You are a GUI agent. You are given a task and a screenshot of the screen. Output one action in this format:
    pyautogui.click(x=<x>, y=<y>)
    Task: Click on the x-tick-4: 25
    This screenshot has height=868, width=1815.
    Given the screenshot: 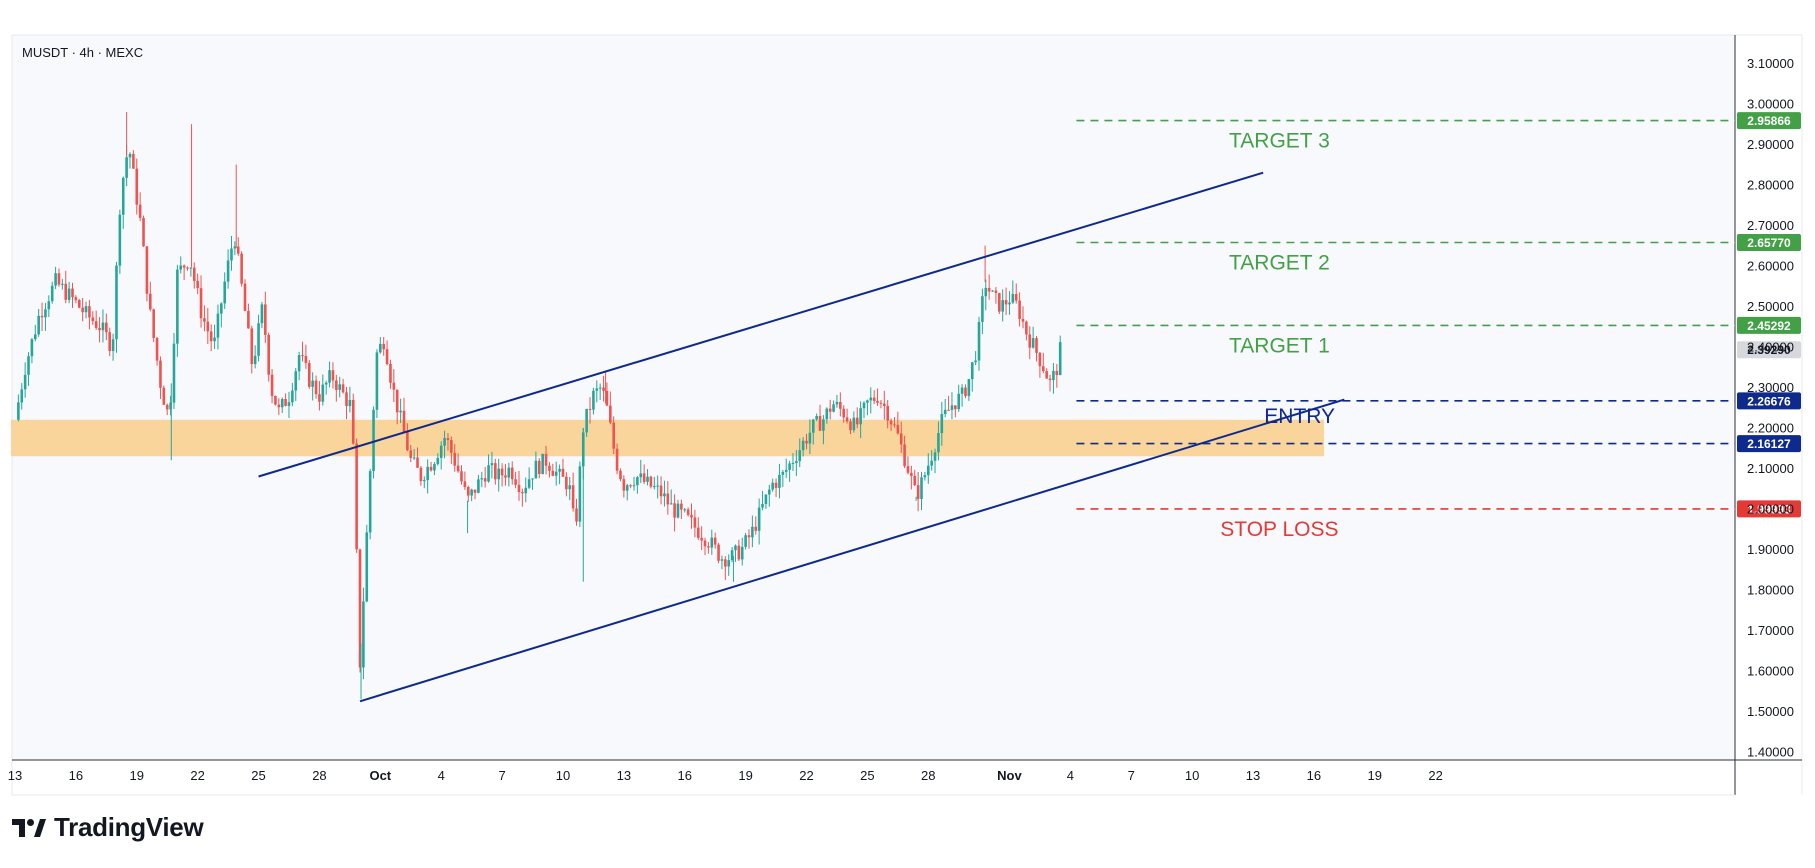 What is the action you would take?
    pyautogui.click(x=258, y=775)
    